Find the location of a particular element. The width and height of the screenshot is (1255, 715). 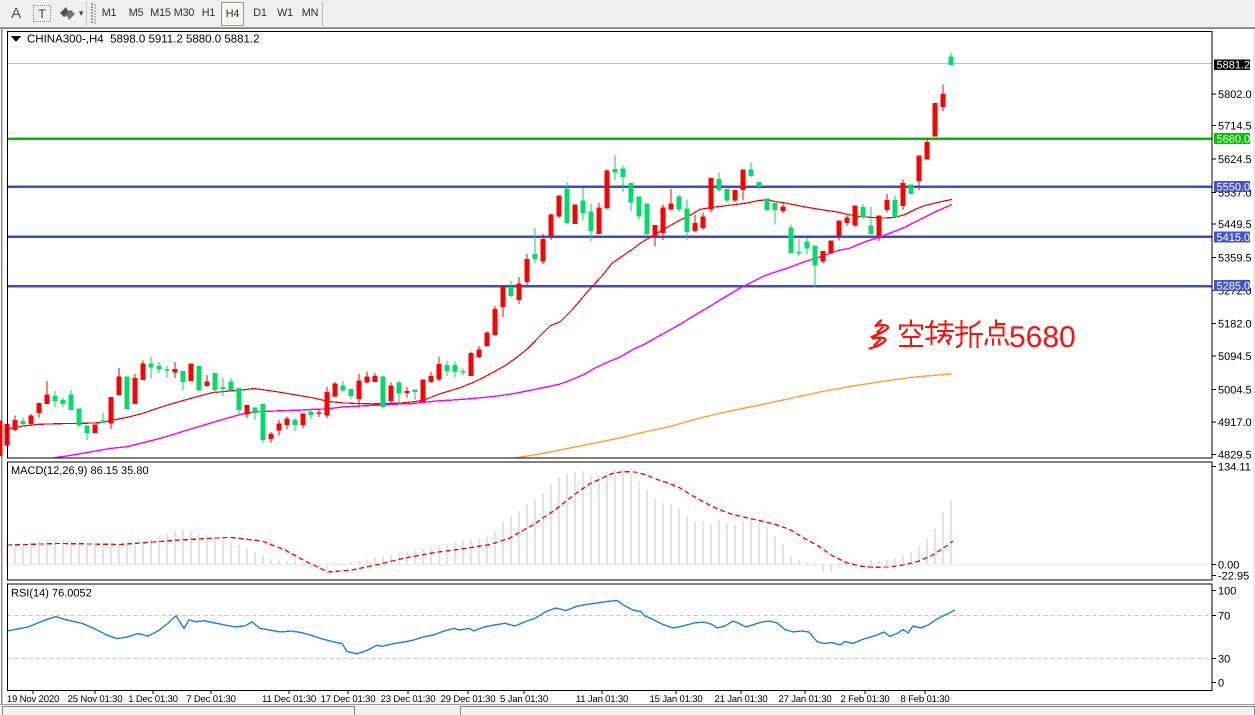

svg-text: 5680.0 is located at coordinates (1234, 139).